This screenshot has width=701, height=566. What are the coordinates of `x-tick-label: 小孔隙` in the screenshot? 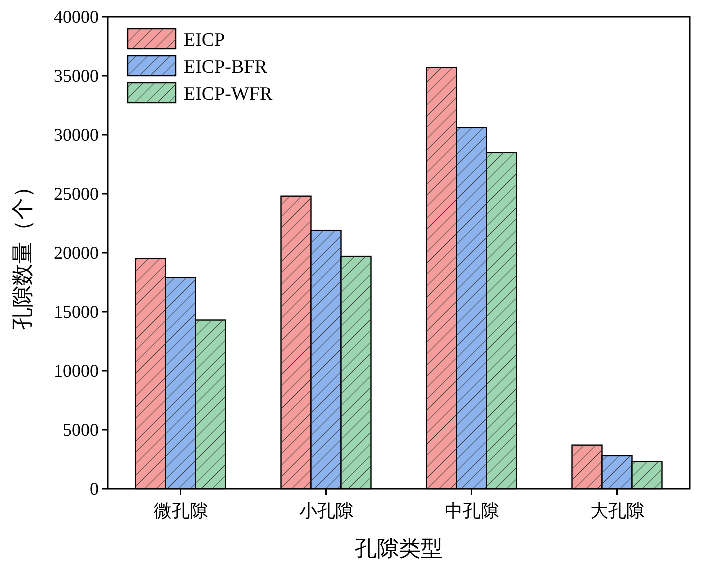 It's located at (326, 511).